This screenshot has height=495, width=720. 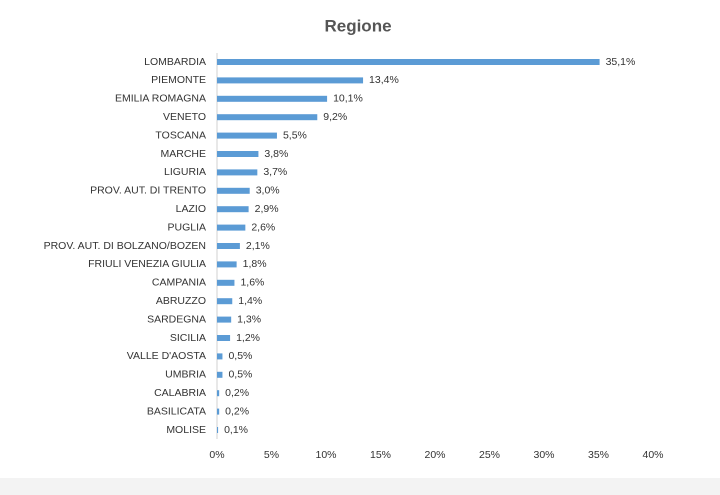 I want to click on x-tick-label: 30%, so click(x=543, y=455).